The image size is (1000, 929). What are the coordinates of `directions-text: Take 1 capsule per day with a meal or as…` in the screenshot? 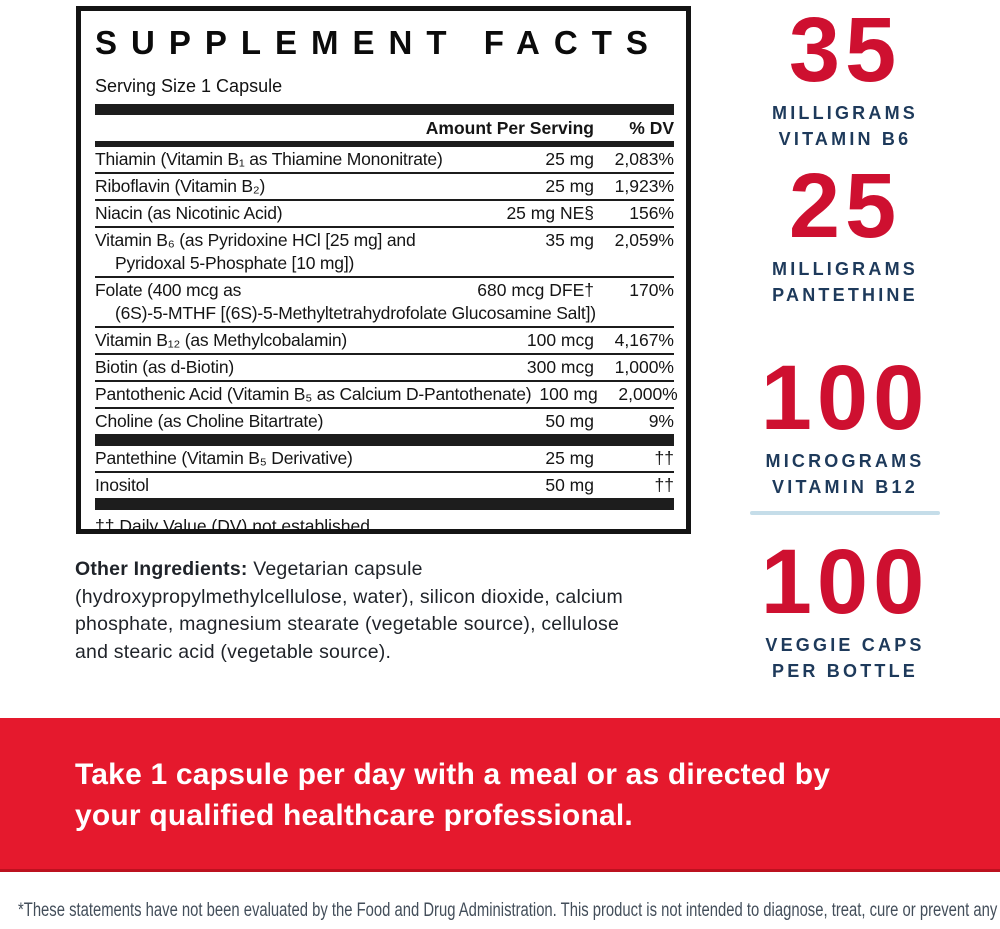 It's located at (453, 795).